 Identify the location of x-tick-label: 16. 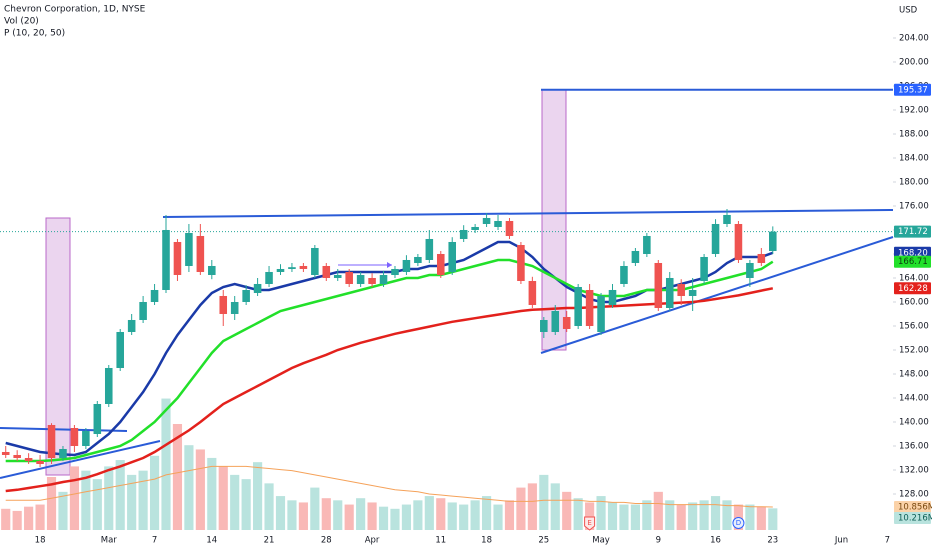
(715, 541).